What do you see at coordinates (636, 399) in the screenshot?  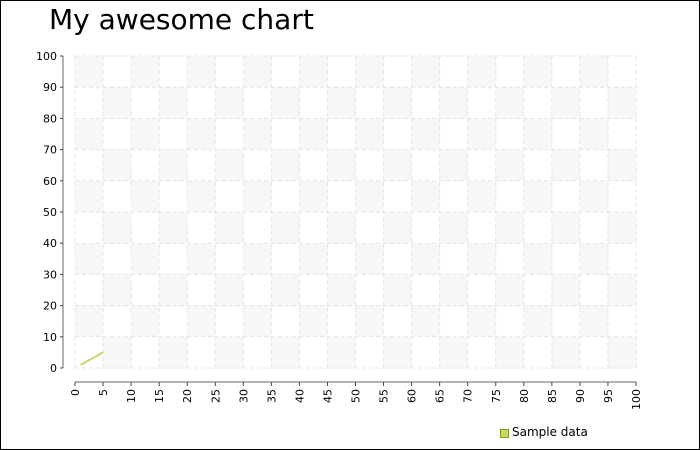 I see `x-tick-label: 100` at bounding box center [636, 399].